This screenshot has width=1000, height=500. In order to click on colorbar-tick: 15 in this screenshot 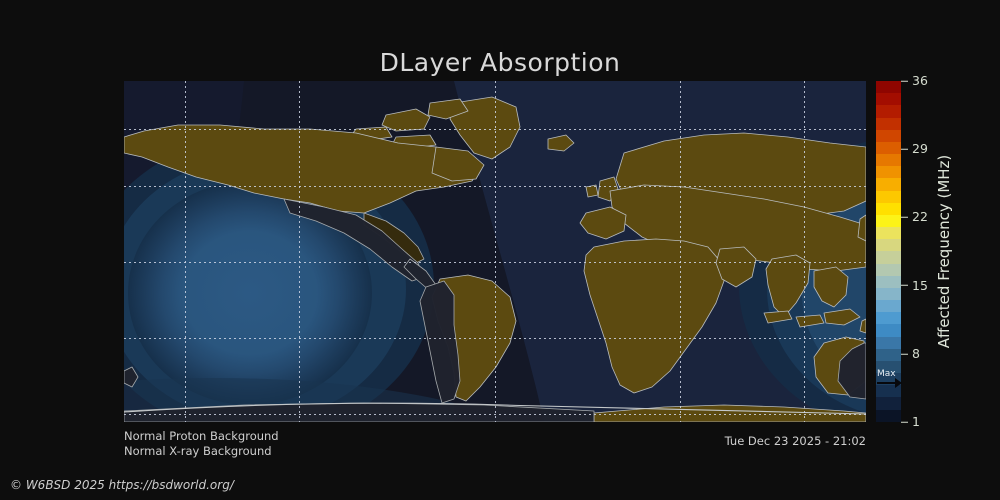, I will do `click(914, 285)`.